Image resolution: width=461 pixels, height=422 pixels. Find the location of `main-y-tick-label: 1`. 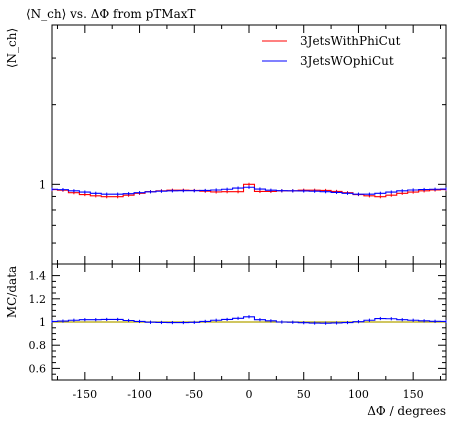

main-y-tick-label: 1 is located at coordinates (42, 184).